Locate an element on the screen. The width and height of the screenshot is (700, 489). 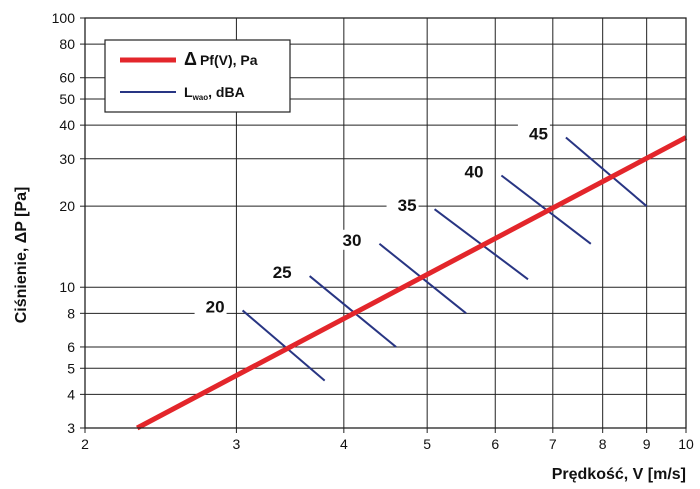
y-axis-ticks: 3 4 5 6 8 10 20 30 40 50 60 80 100 is located at coordinates (68, 223).